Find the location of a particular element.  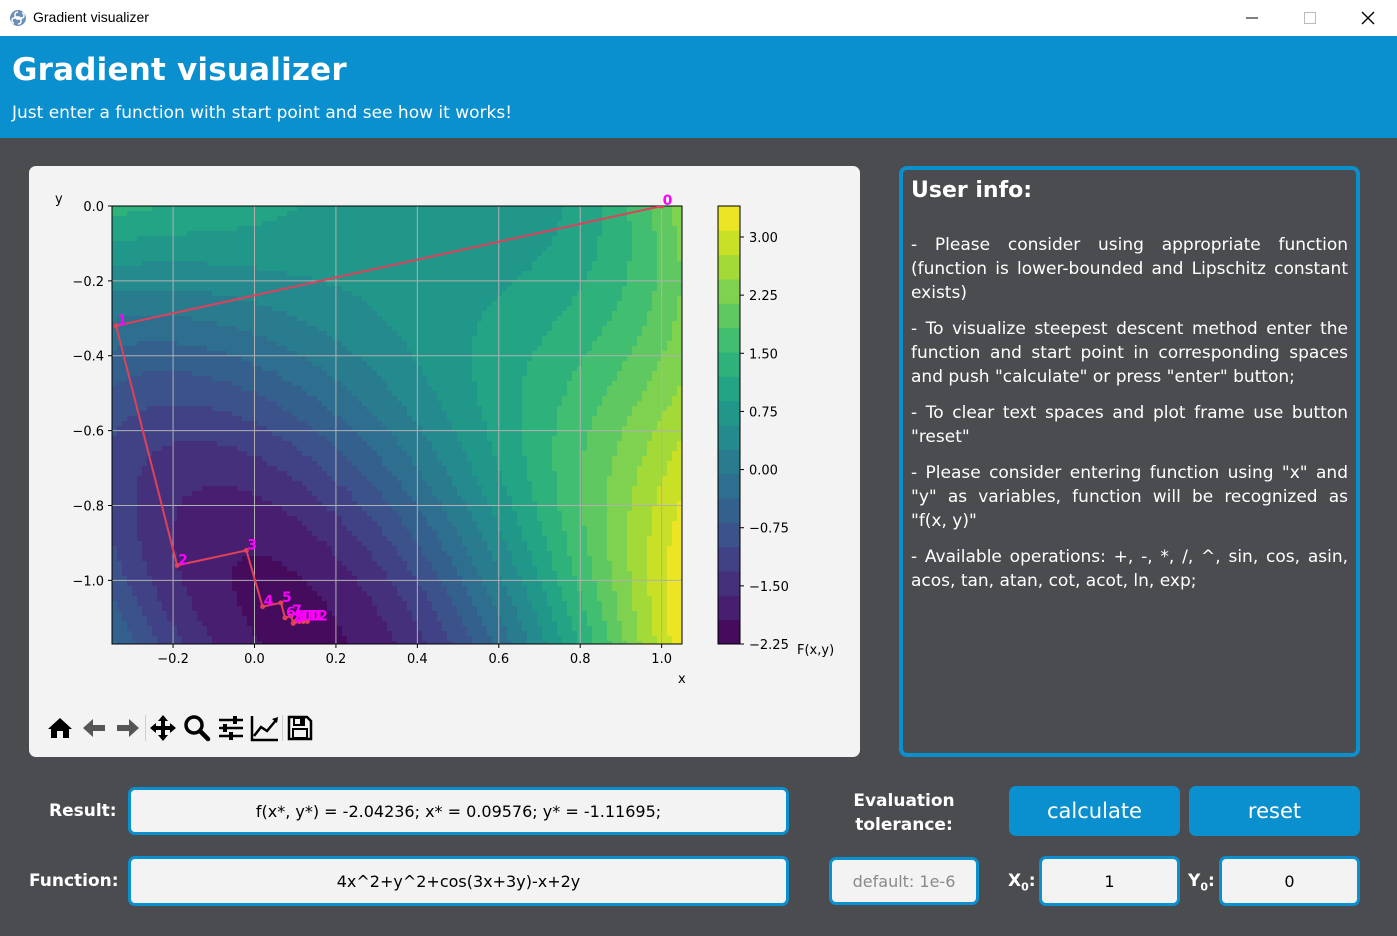

close-button is located at coordinates (1368, 18).